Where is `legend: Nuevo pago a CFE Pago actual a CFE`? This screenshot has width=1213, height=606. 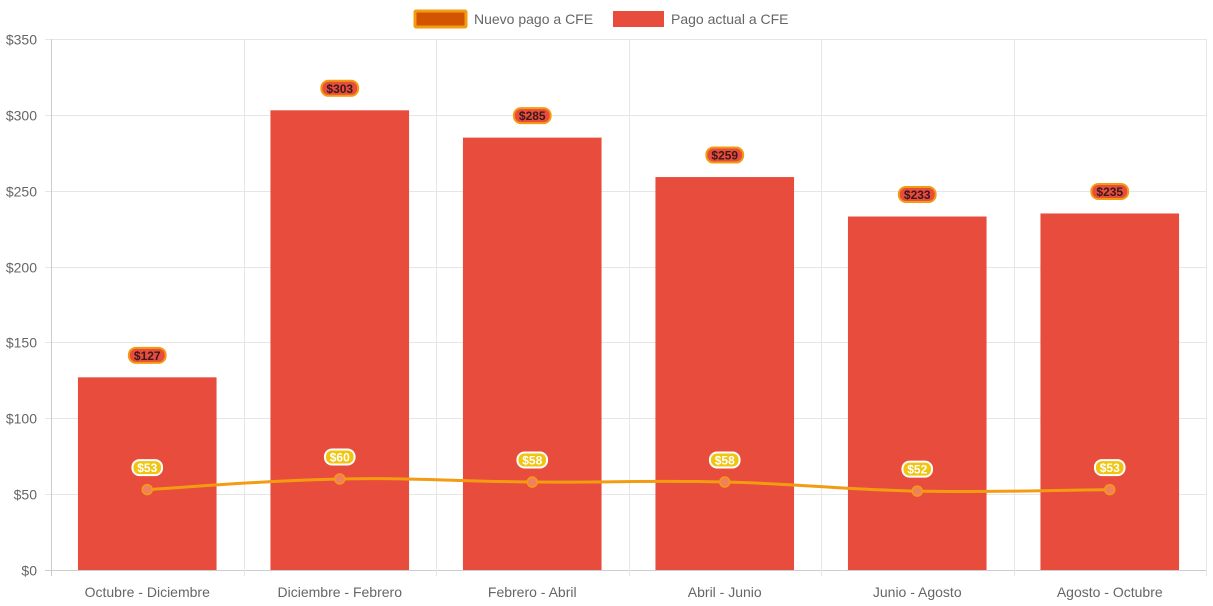
legend: Nuevo pago a CFE Pago actual a CFE is located at coordinates (601, 19).